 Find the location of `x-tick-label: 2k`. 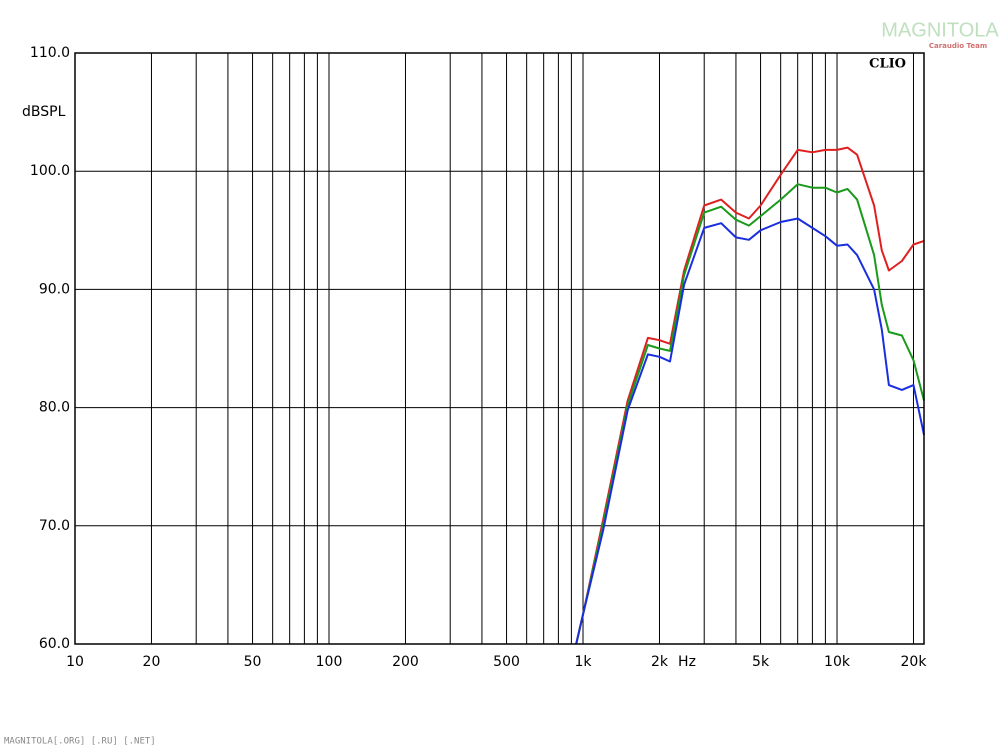

x-tick-label: 2k is located at coordinates (660, 662).